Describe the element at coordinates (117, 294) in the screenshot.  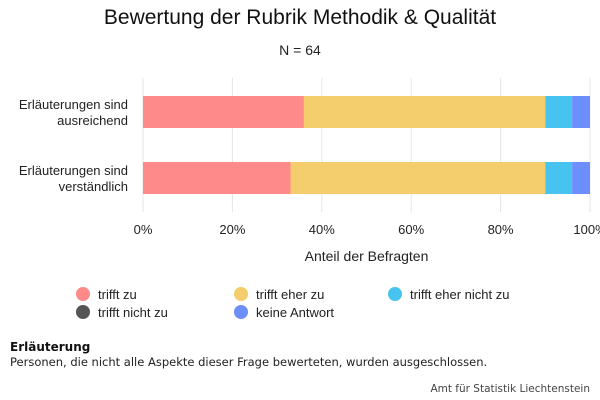
I see `legend-label: trifft zu` at that location.